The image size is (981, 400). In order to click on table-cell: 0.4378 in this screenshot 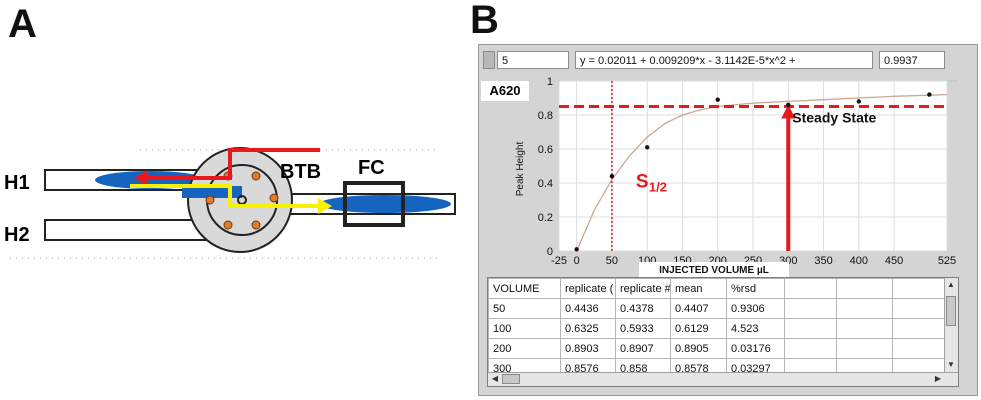, I will do `click(643, 308)`.